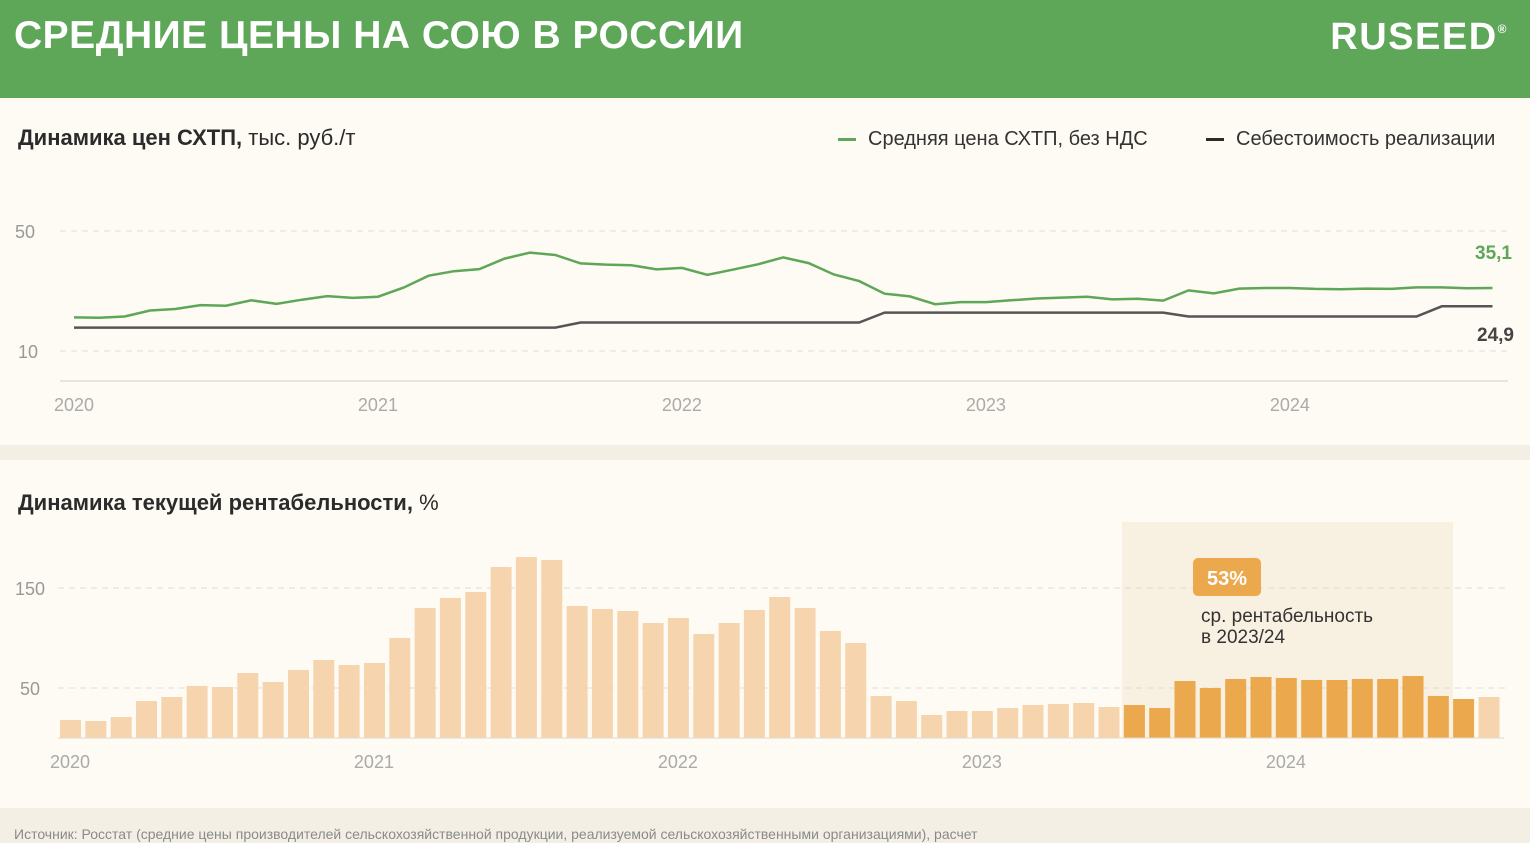 Image resolution: width=1530 pixels, height=843 pixels. What do you see at coordinates (1366, 139) in the screenshot?
I see `legend-label-cost: Себестоимость реализации` at bounding box center [1366, 139].